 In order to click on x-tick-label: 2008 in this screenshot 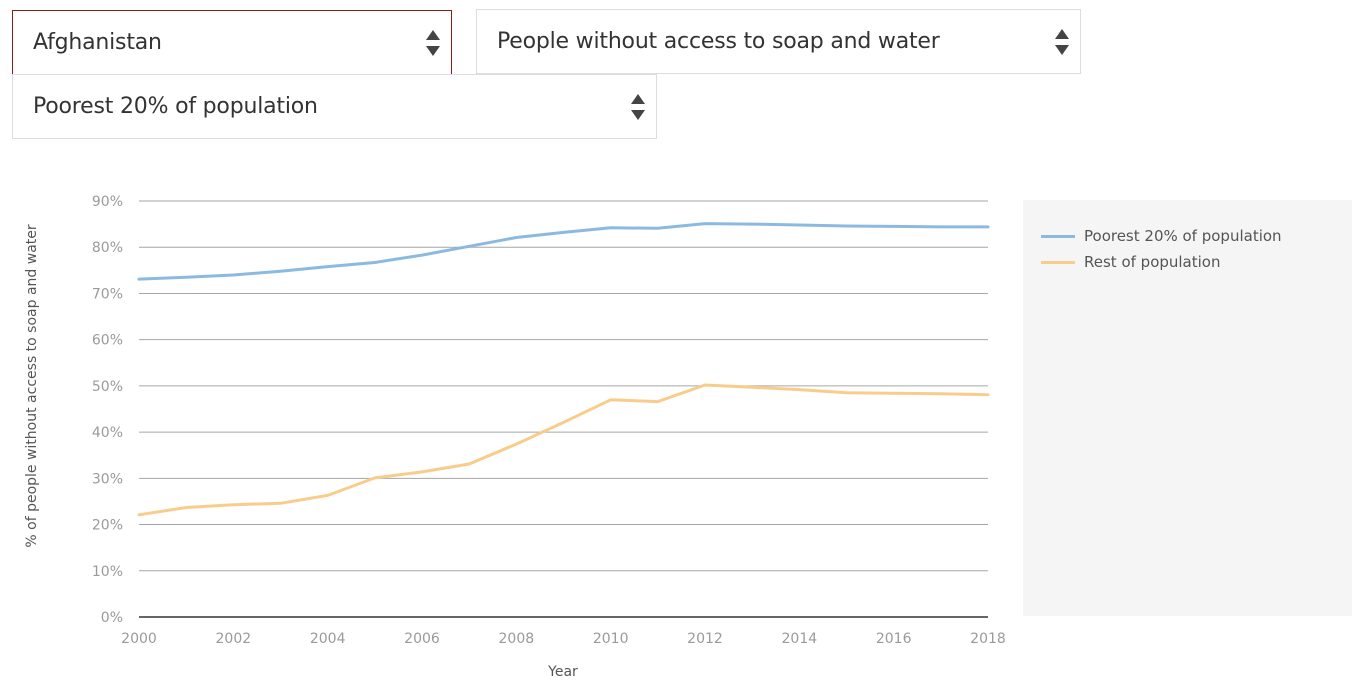, I will do `click(517, 639)`.